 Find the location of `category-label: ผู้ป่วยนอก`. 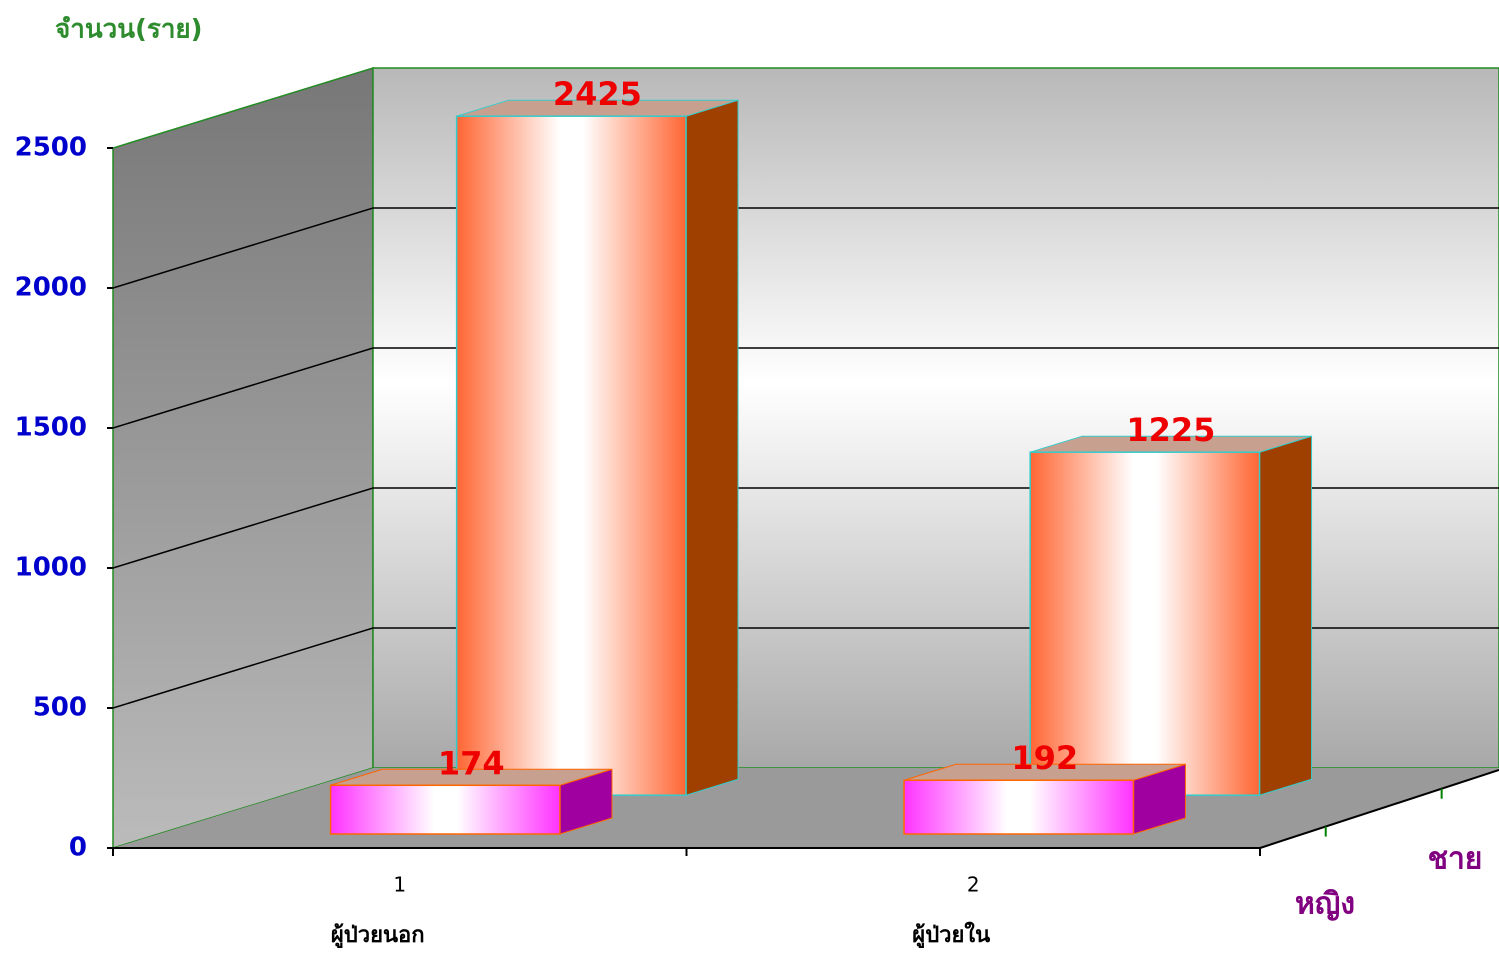

category-label: ผู้ป่วยนอก is located at coordinates (378, 936).